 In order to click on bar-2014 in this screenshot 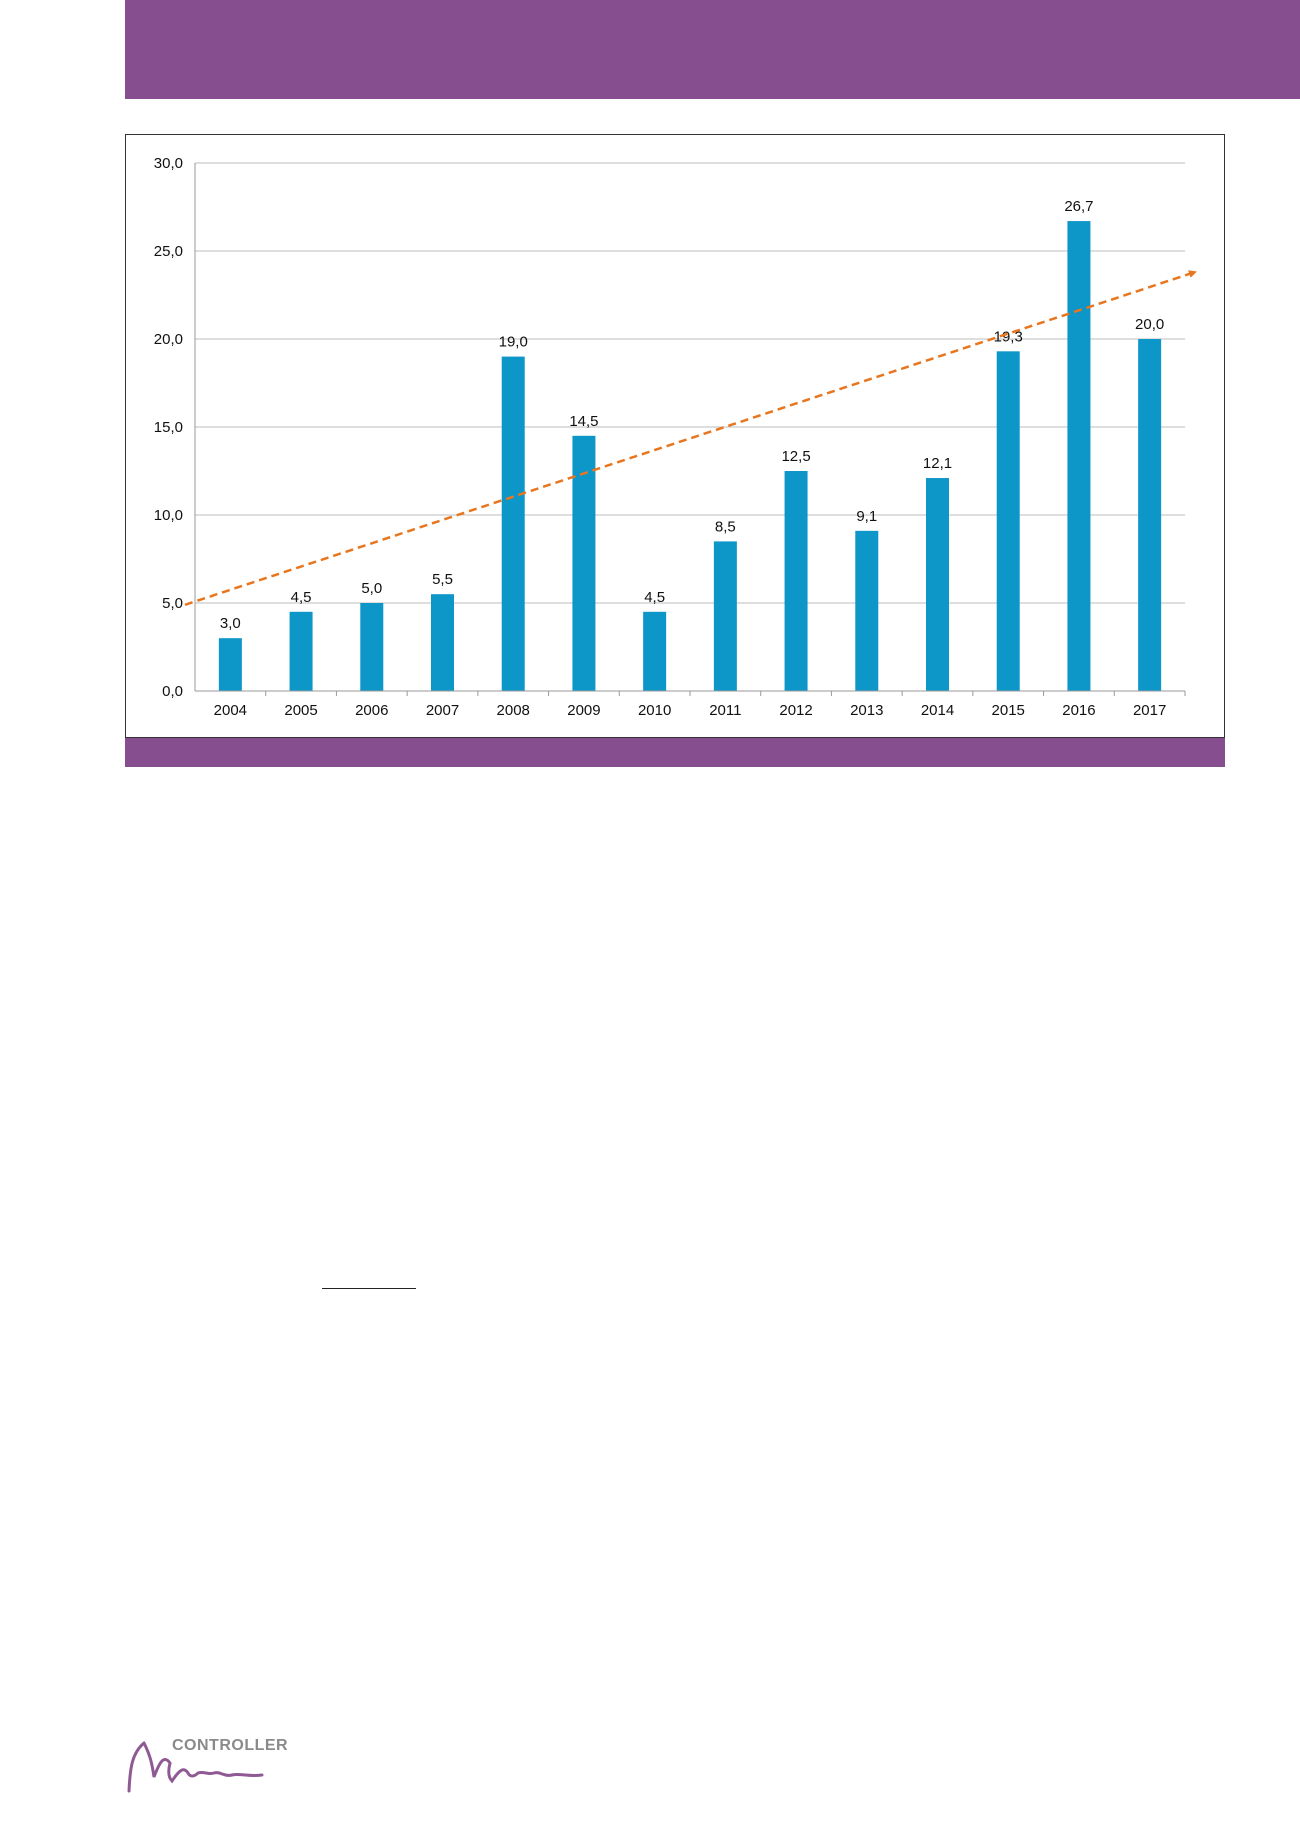, I will do `click(937, 584)`.